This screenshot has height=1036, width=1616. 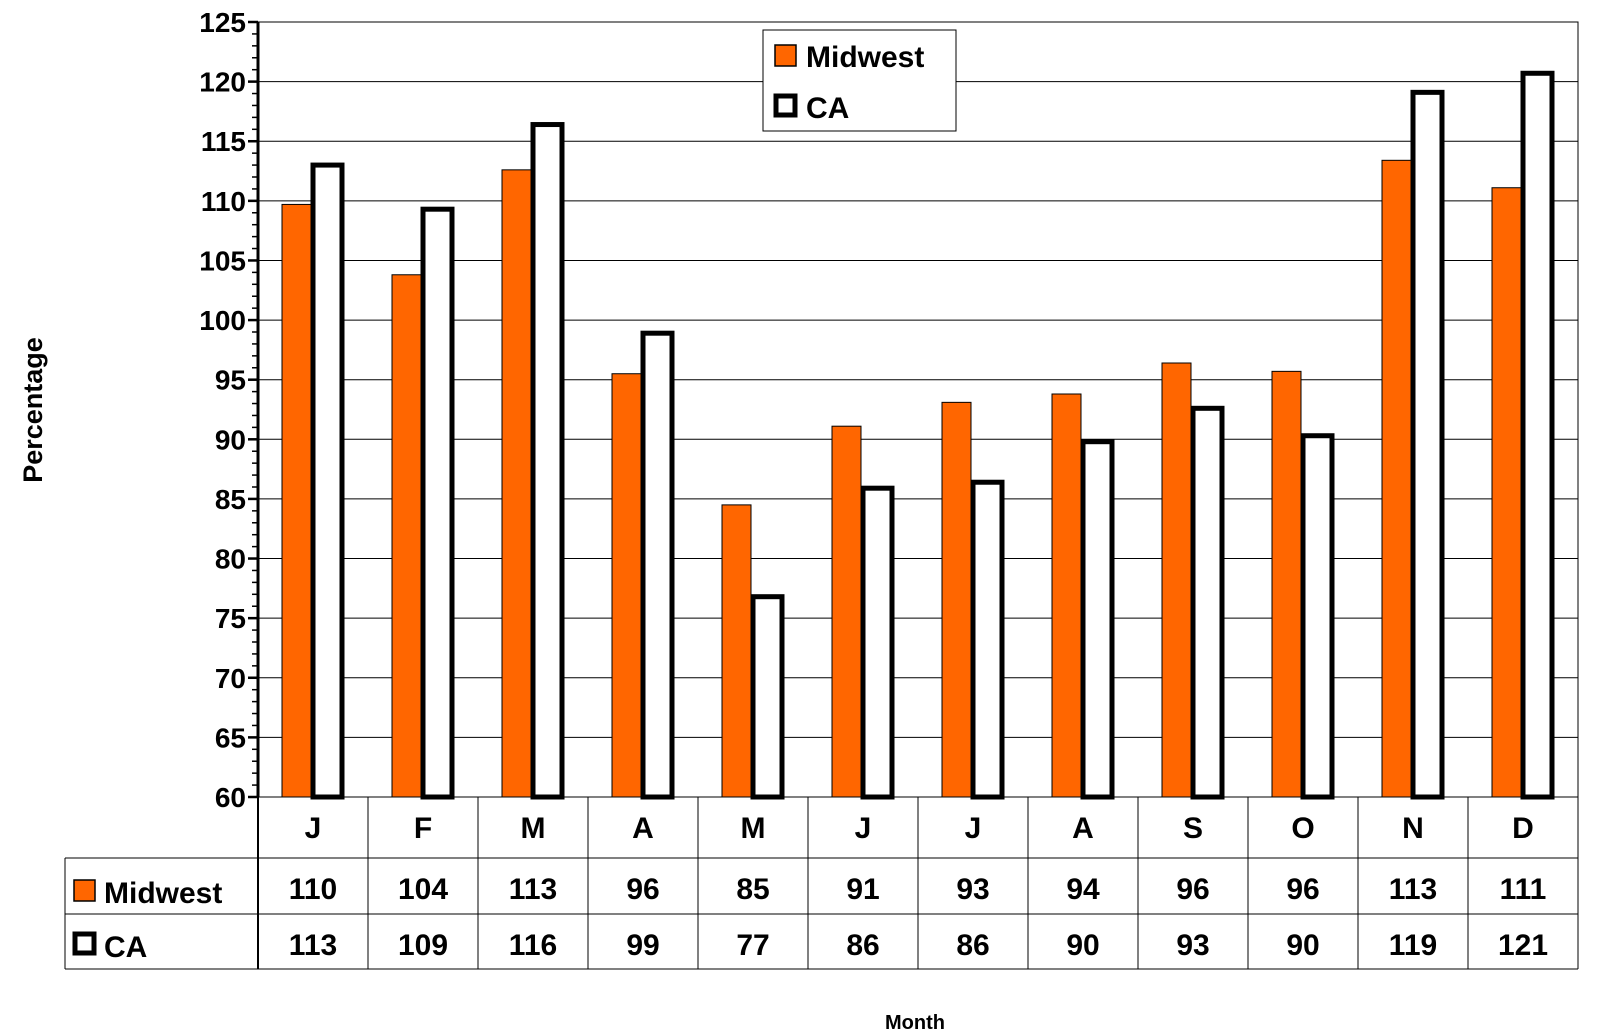 What do you see at coordinates (313, 889) in the screenshot?
I see `table-cell-midwest: 110` at bounding box center [313, 889].